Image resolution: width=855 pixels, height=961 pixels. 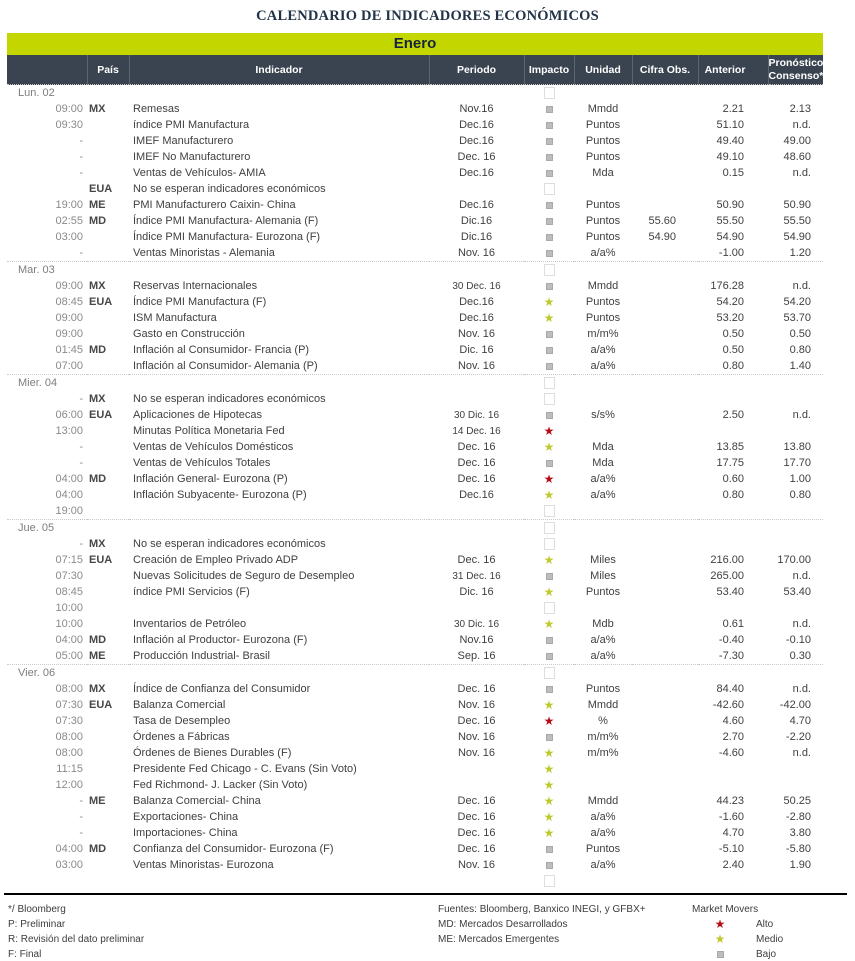 What do you see at coordinates (801, 689) in the screenshot?
I see `pronostico-cell: n.d.` at bounding box center [801, 689].